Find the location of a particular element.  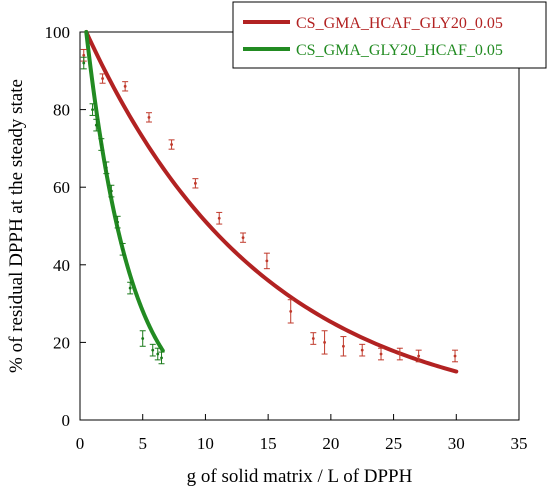

x-tick-label: 5 is located at coordinates (142, 443).